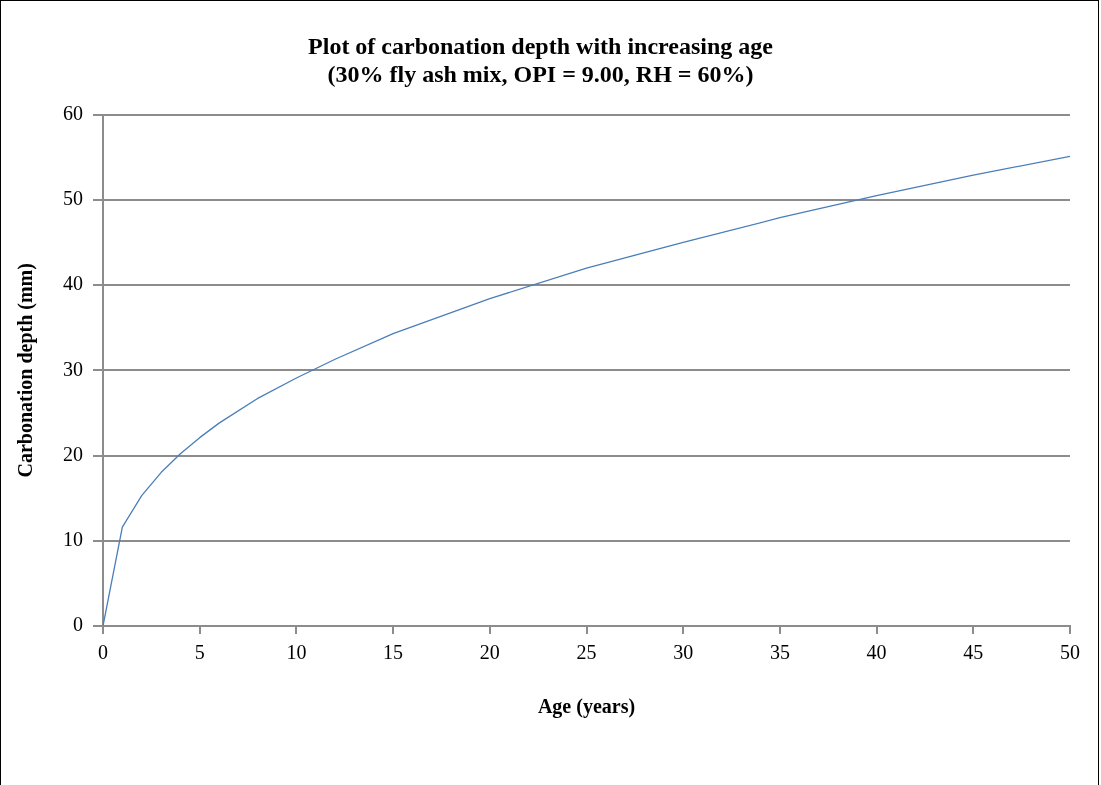 This screenshot has width=1101, height=785. I want to click on y-tick-label: 60, so click(73, 112).